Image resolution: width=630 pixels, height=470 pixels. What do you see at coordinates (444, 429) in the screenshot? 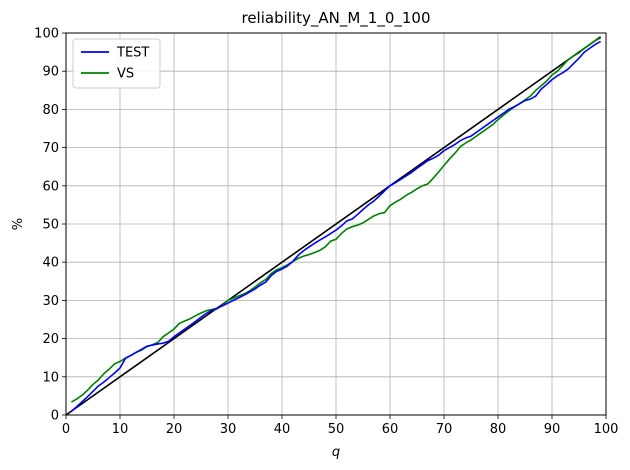
I see `x-tick-label: 70` at bounding box center [444, 429].